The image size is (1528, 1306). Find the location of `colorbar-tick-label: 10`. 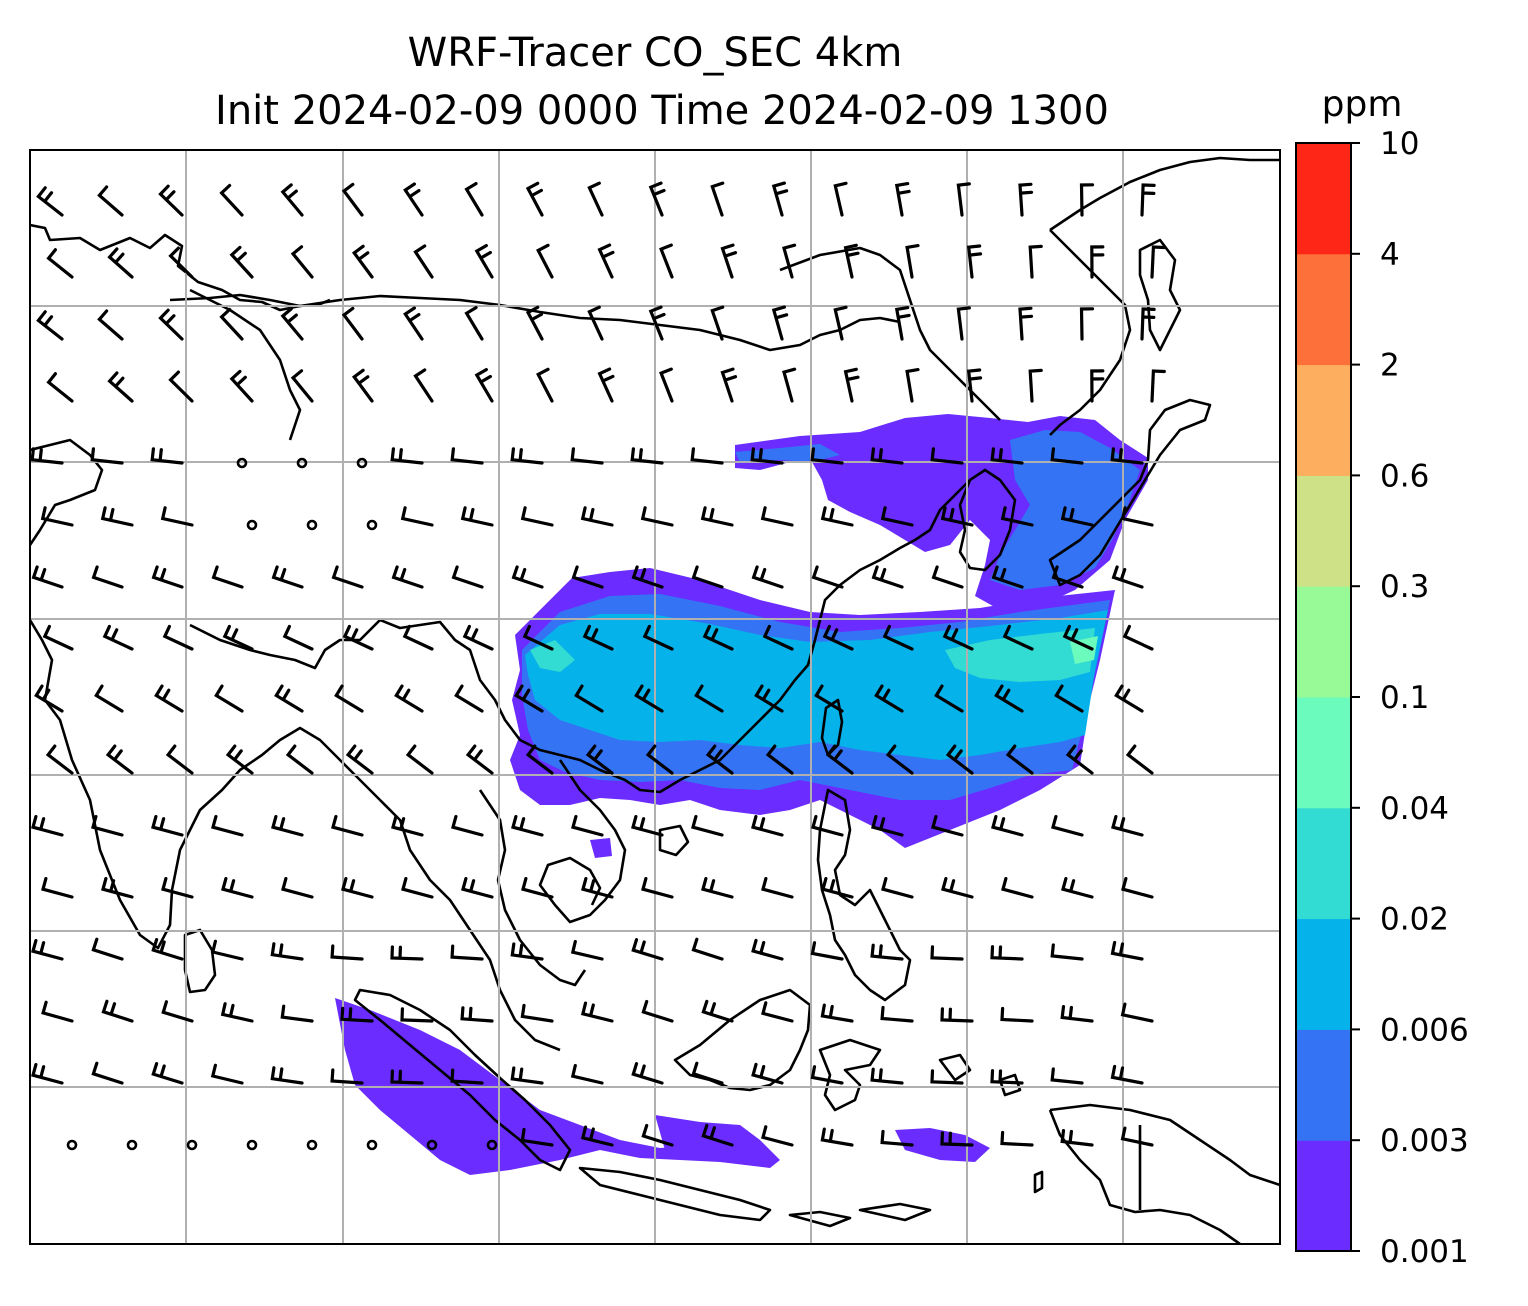

colorbar-tick-label: 10 is located at coordinates (1399, 144).